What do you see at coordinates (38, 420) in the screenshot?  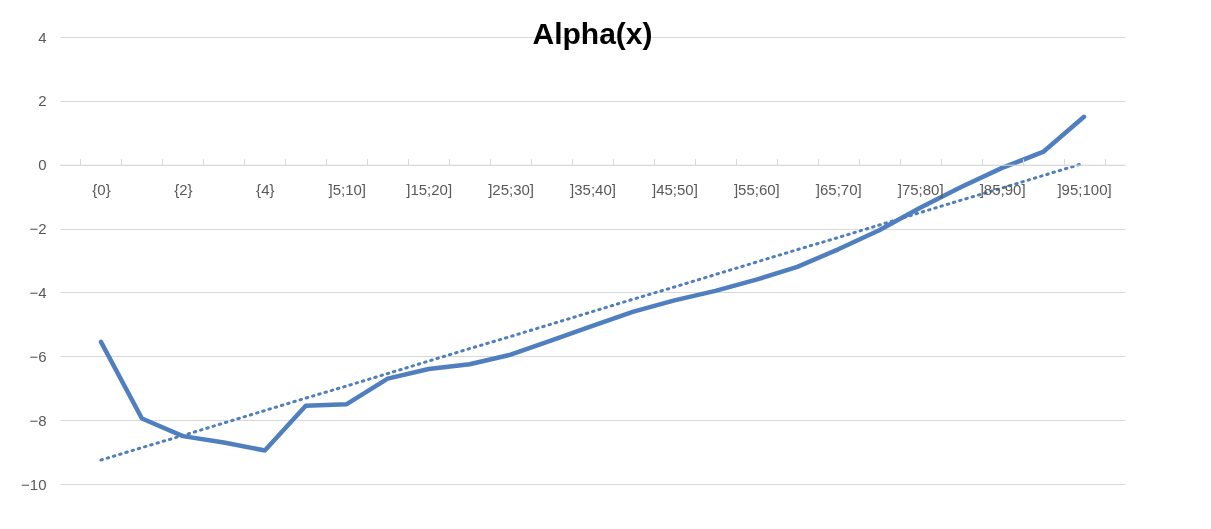 I see `y-tick-label: −8` at bounding box center [38, 420].